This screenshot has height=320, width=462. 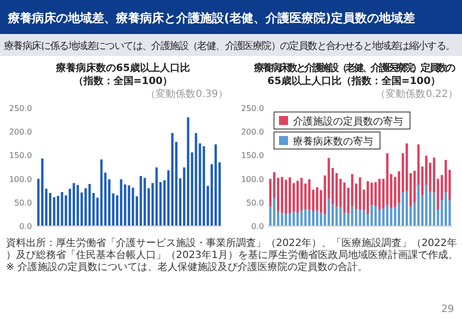 What do you see at coordinates (232, 249) in the screenshot?
I see `text: 資料出所：厚生労働省「介護サービス施設・事業所調査」（2022年）、「医療施設調査」（2022年）及び総務省「住民基本台帳人口」（2023年1月）を基に厚生労働省医政局地域医療計画課で作成。` at bounding box center [232, 249].